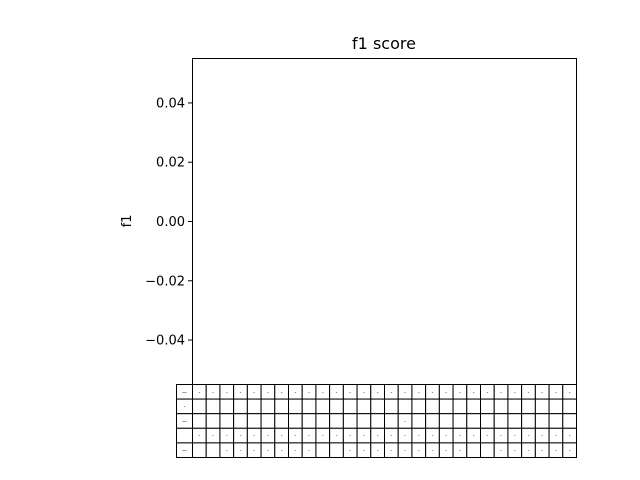 This screenshot has width=640, height=480. I want to click on y-tick-label: −0.02, so click(165, 281).